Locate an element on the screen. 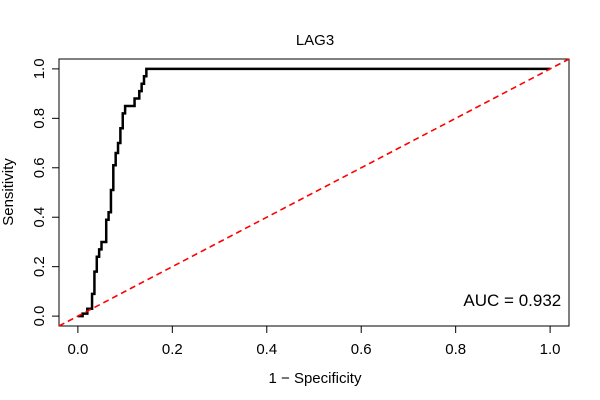 The height and width of the screenshot is (400, 600). x-tick-label: 0.2 is located at coordinates (172, 349).